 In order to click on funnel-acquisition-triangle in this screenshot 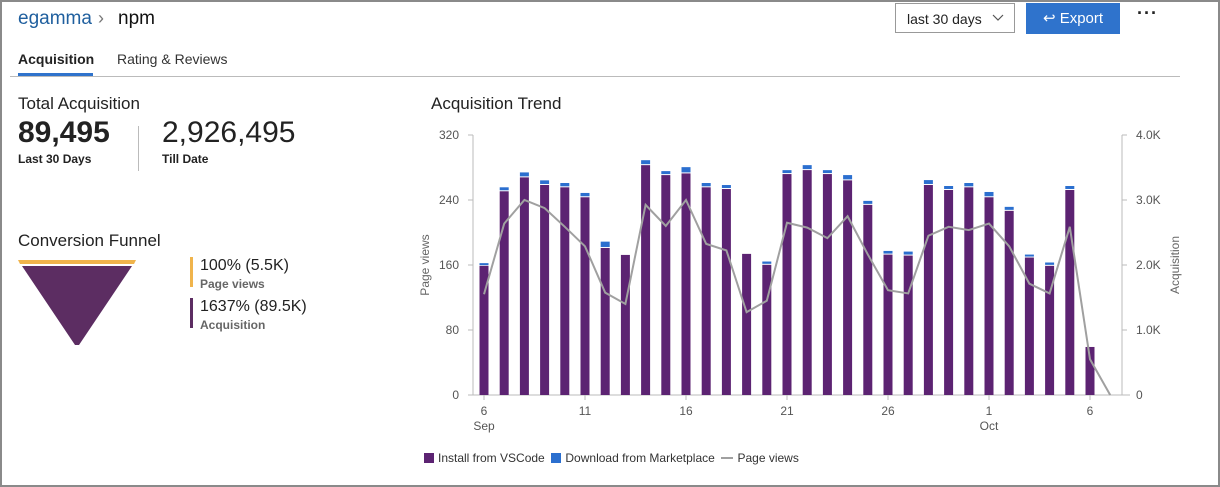, I will do `click(77, 305)`.